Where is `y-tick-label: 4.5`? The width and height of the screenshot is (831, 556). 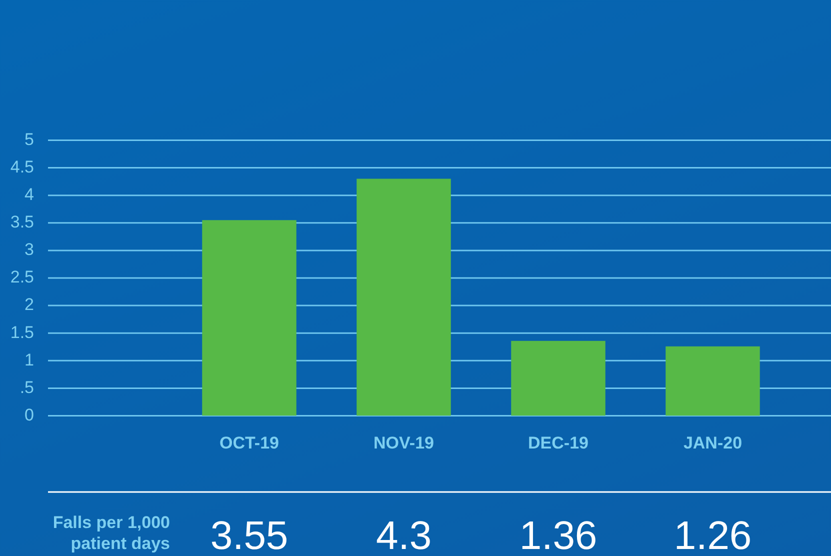
y-tick-label: 4.5 is located at coordinates (22, 166).